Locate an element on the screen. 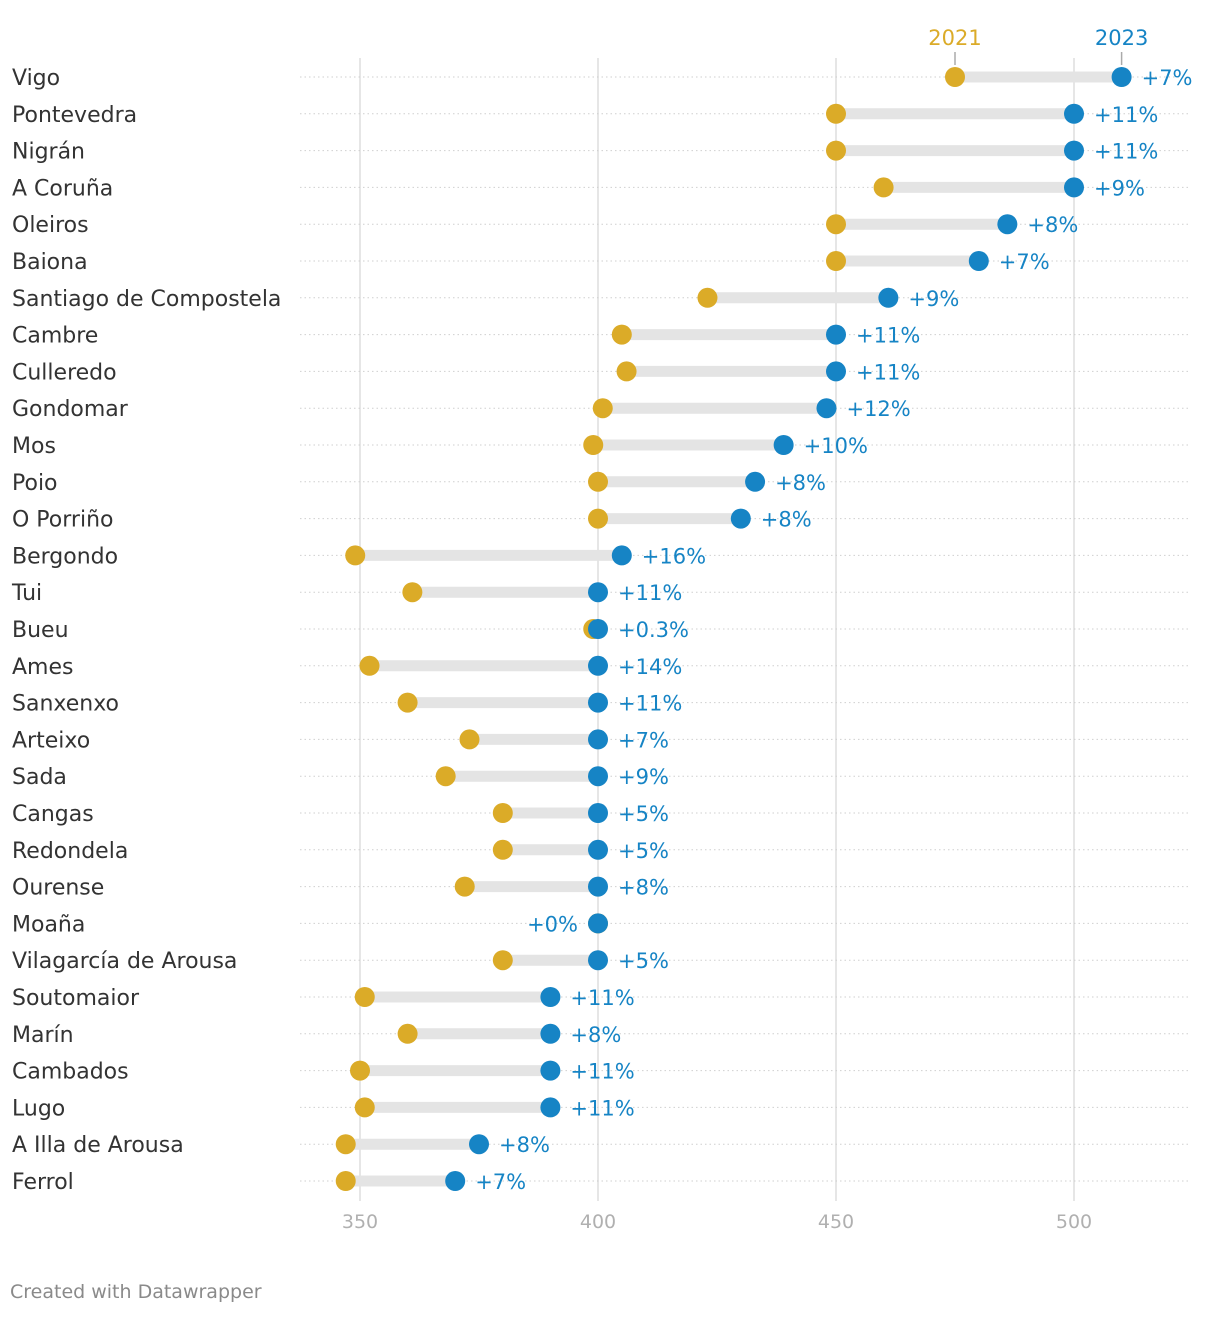  x-tick-label-450: 450 is located at coordinates (836, 1222).